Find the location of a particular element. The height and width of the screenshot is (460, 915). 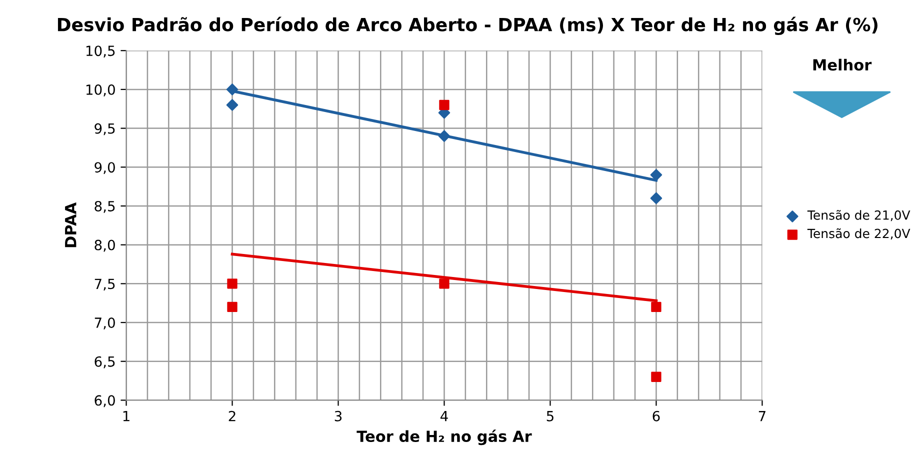

y-tick-label: 9,0 is located at coordinates (104, 168).